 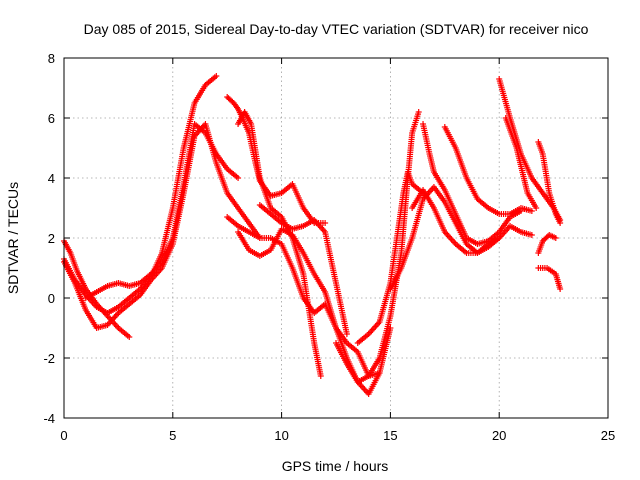 I want to click on y-tick-label: 8, so click(x=51, y=58).